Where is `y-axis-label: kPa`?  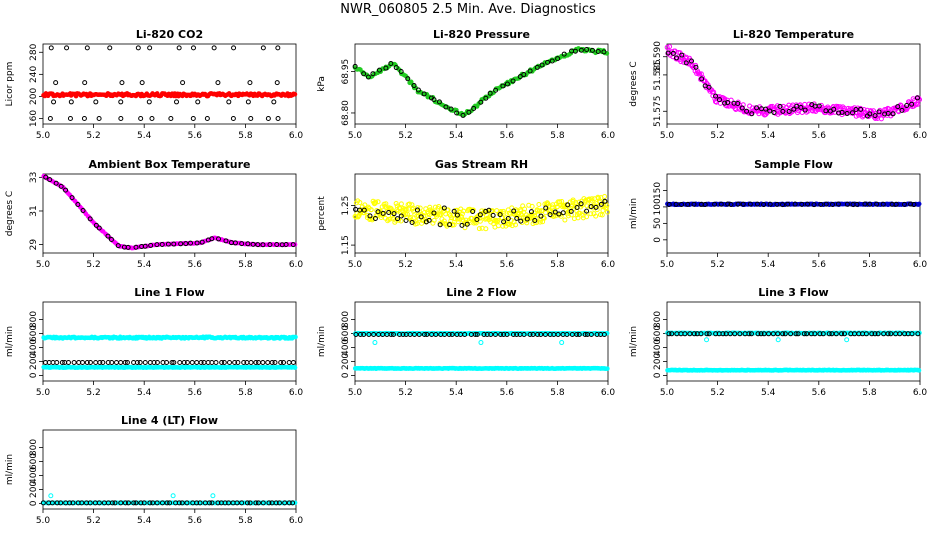
y-axis-label: kPa is located at coordinates (322, 84).